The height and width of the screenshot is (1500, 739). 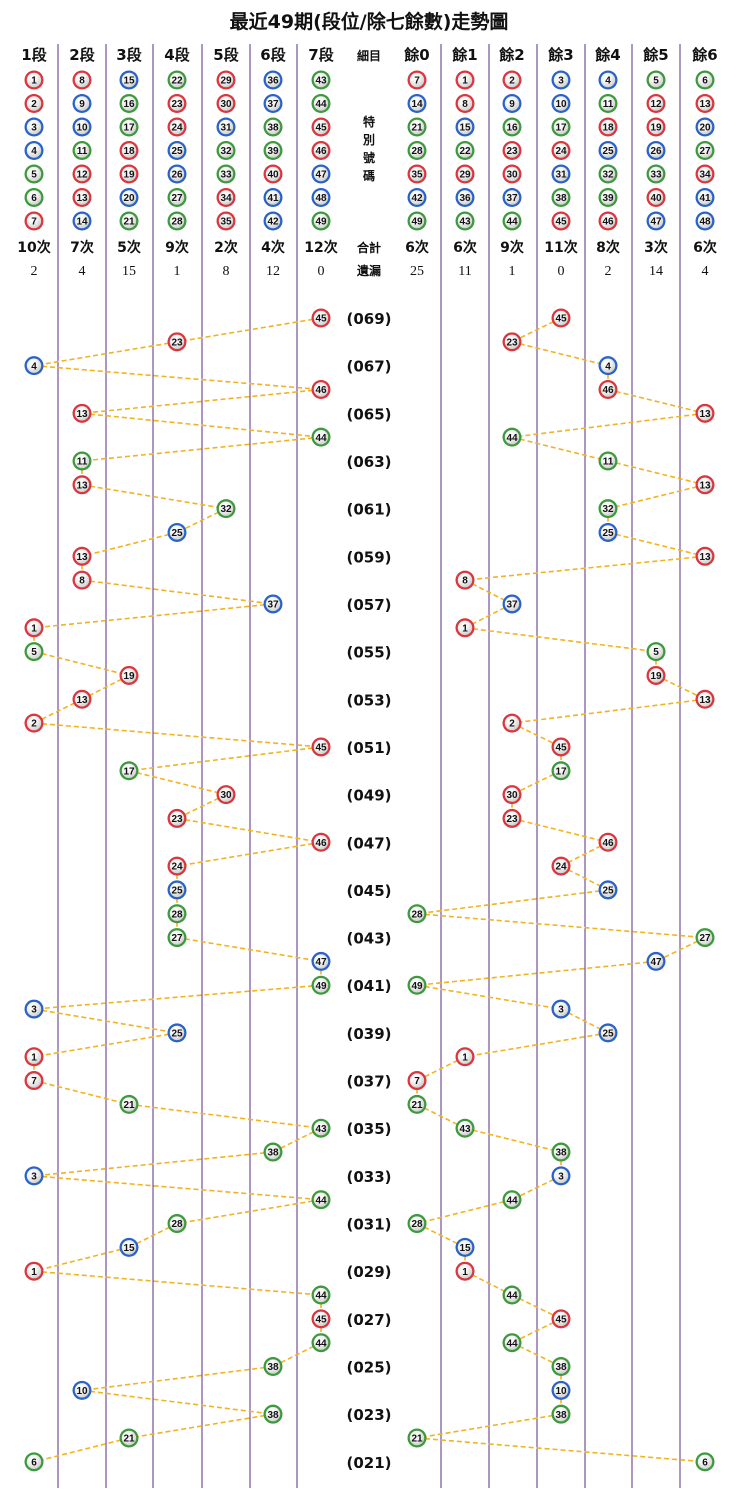 I want to click on ball-number: 7, so click(x=417, y=1081).